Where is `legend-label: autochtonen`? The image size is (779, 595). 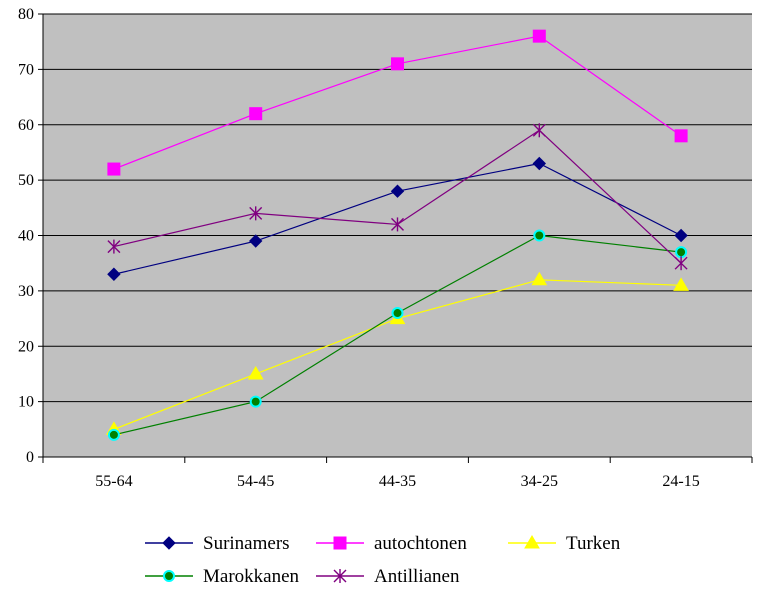
legend-label: autochtonen is located at coordinates (420, 543).